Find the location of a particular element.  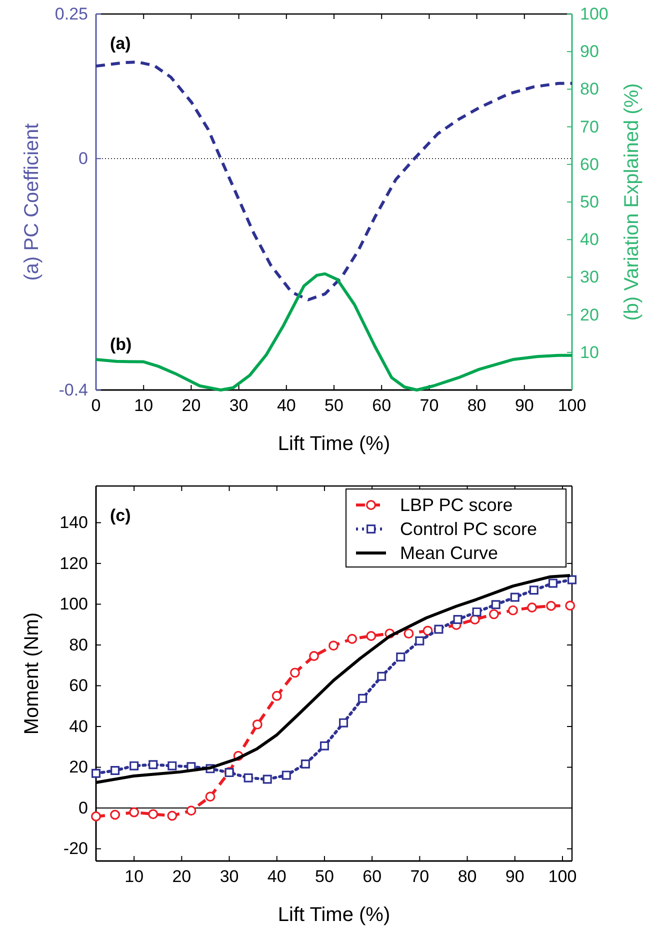

y-tick-label: 20 is located at coordinates (78, 767).